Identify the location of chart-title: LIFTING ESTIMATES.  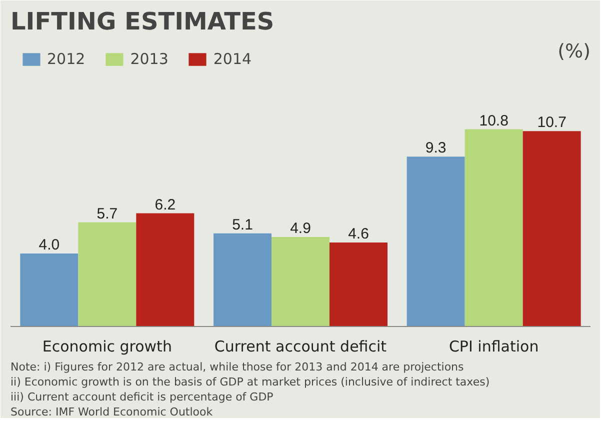
(142, 22).